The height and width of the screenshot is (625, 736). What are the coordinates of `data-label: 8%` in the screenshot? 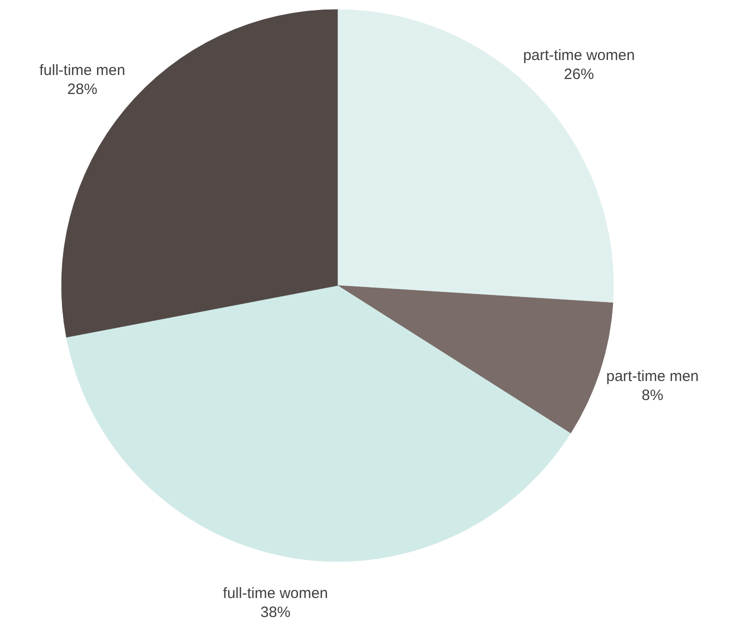 It's located at (653, 395).